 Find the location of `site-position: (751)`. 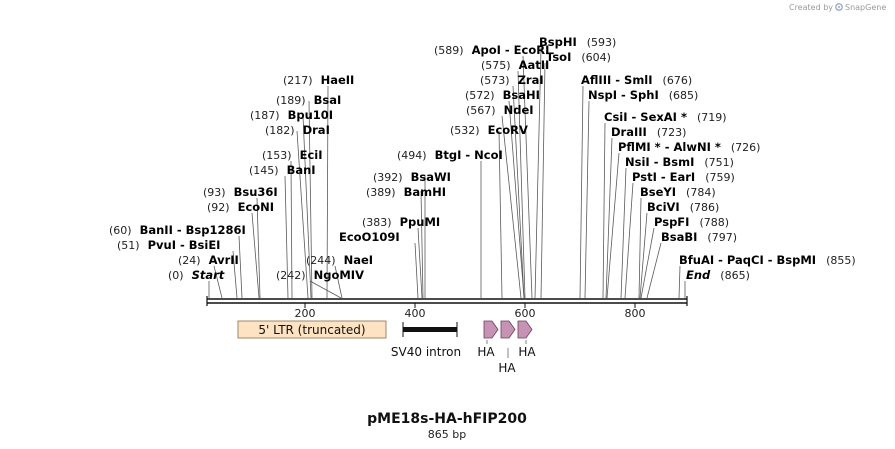

site-position: (751) is located at coordinates (719, 162).